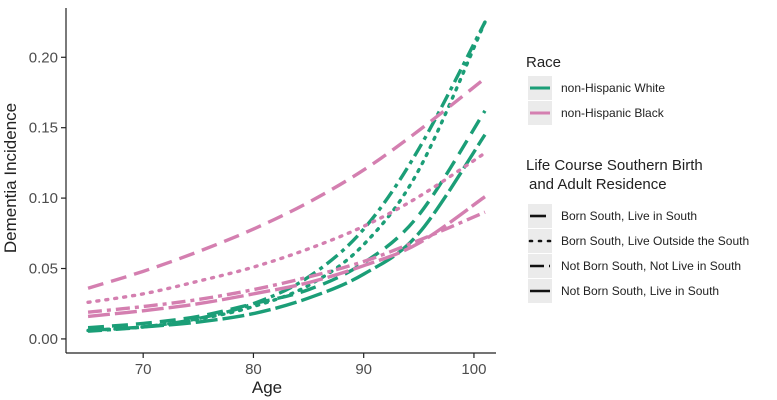 This screenshot has height=400, width=777. What do you see at coordinates (253, 369) in the screenshot?
I see `x-tick-label: 80` at bounding box center [253, 369].